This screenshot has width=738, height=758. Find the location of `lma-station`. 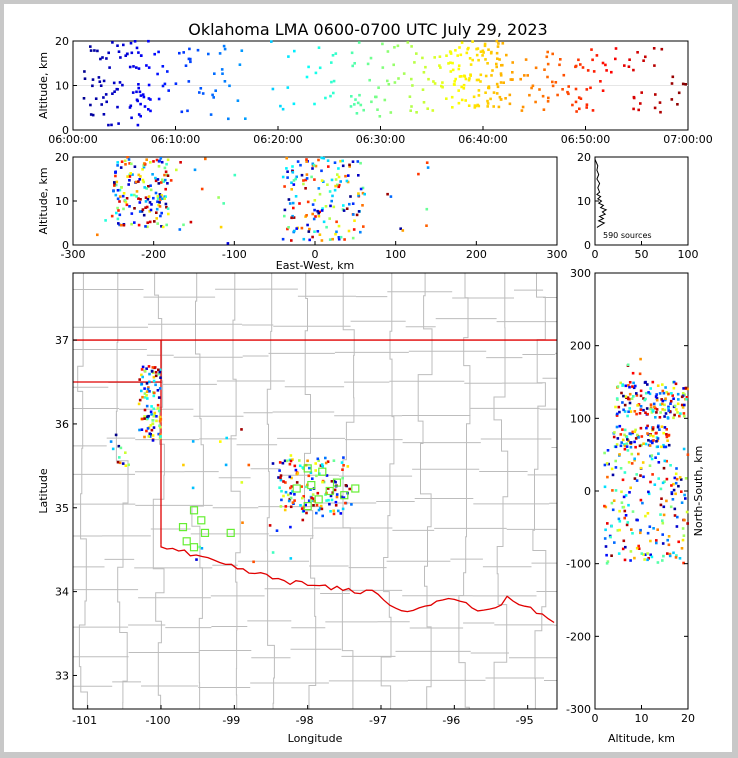

lma-station is located at coordinates (344, 495).